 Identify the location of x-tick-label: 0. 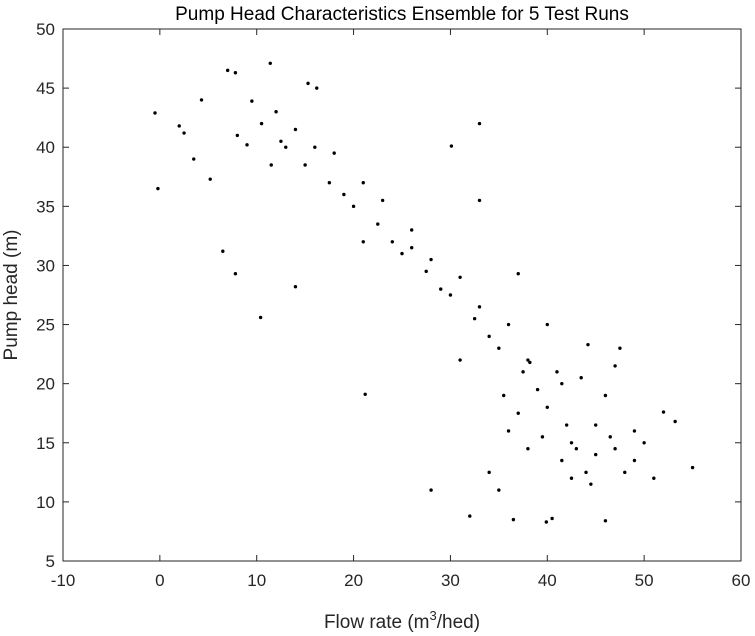
(159, 580).